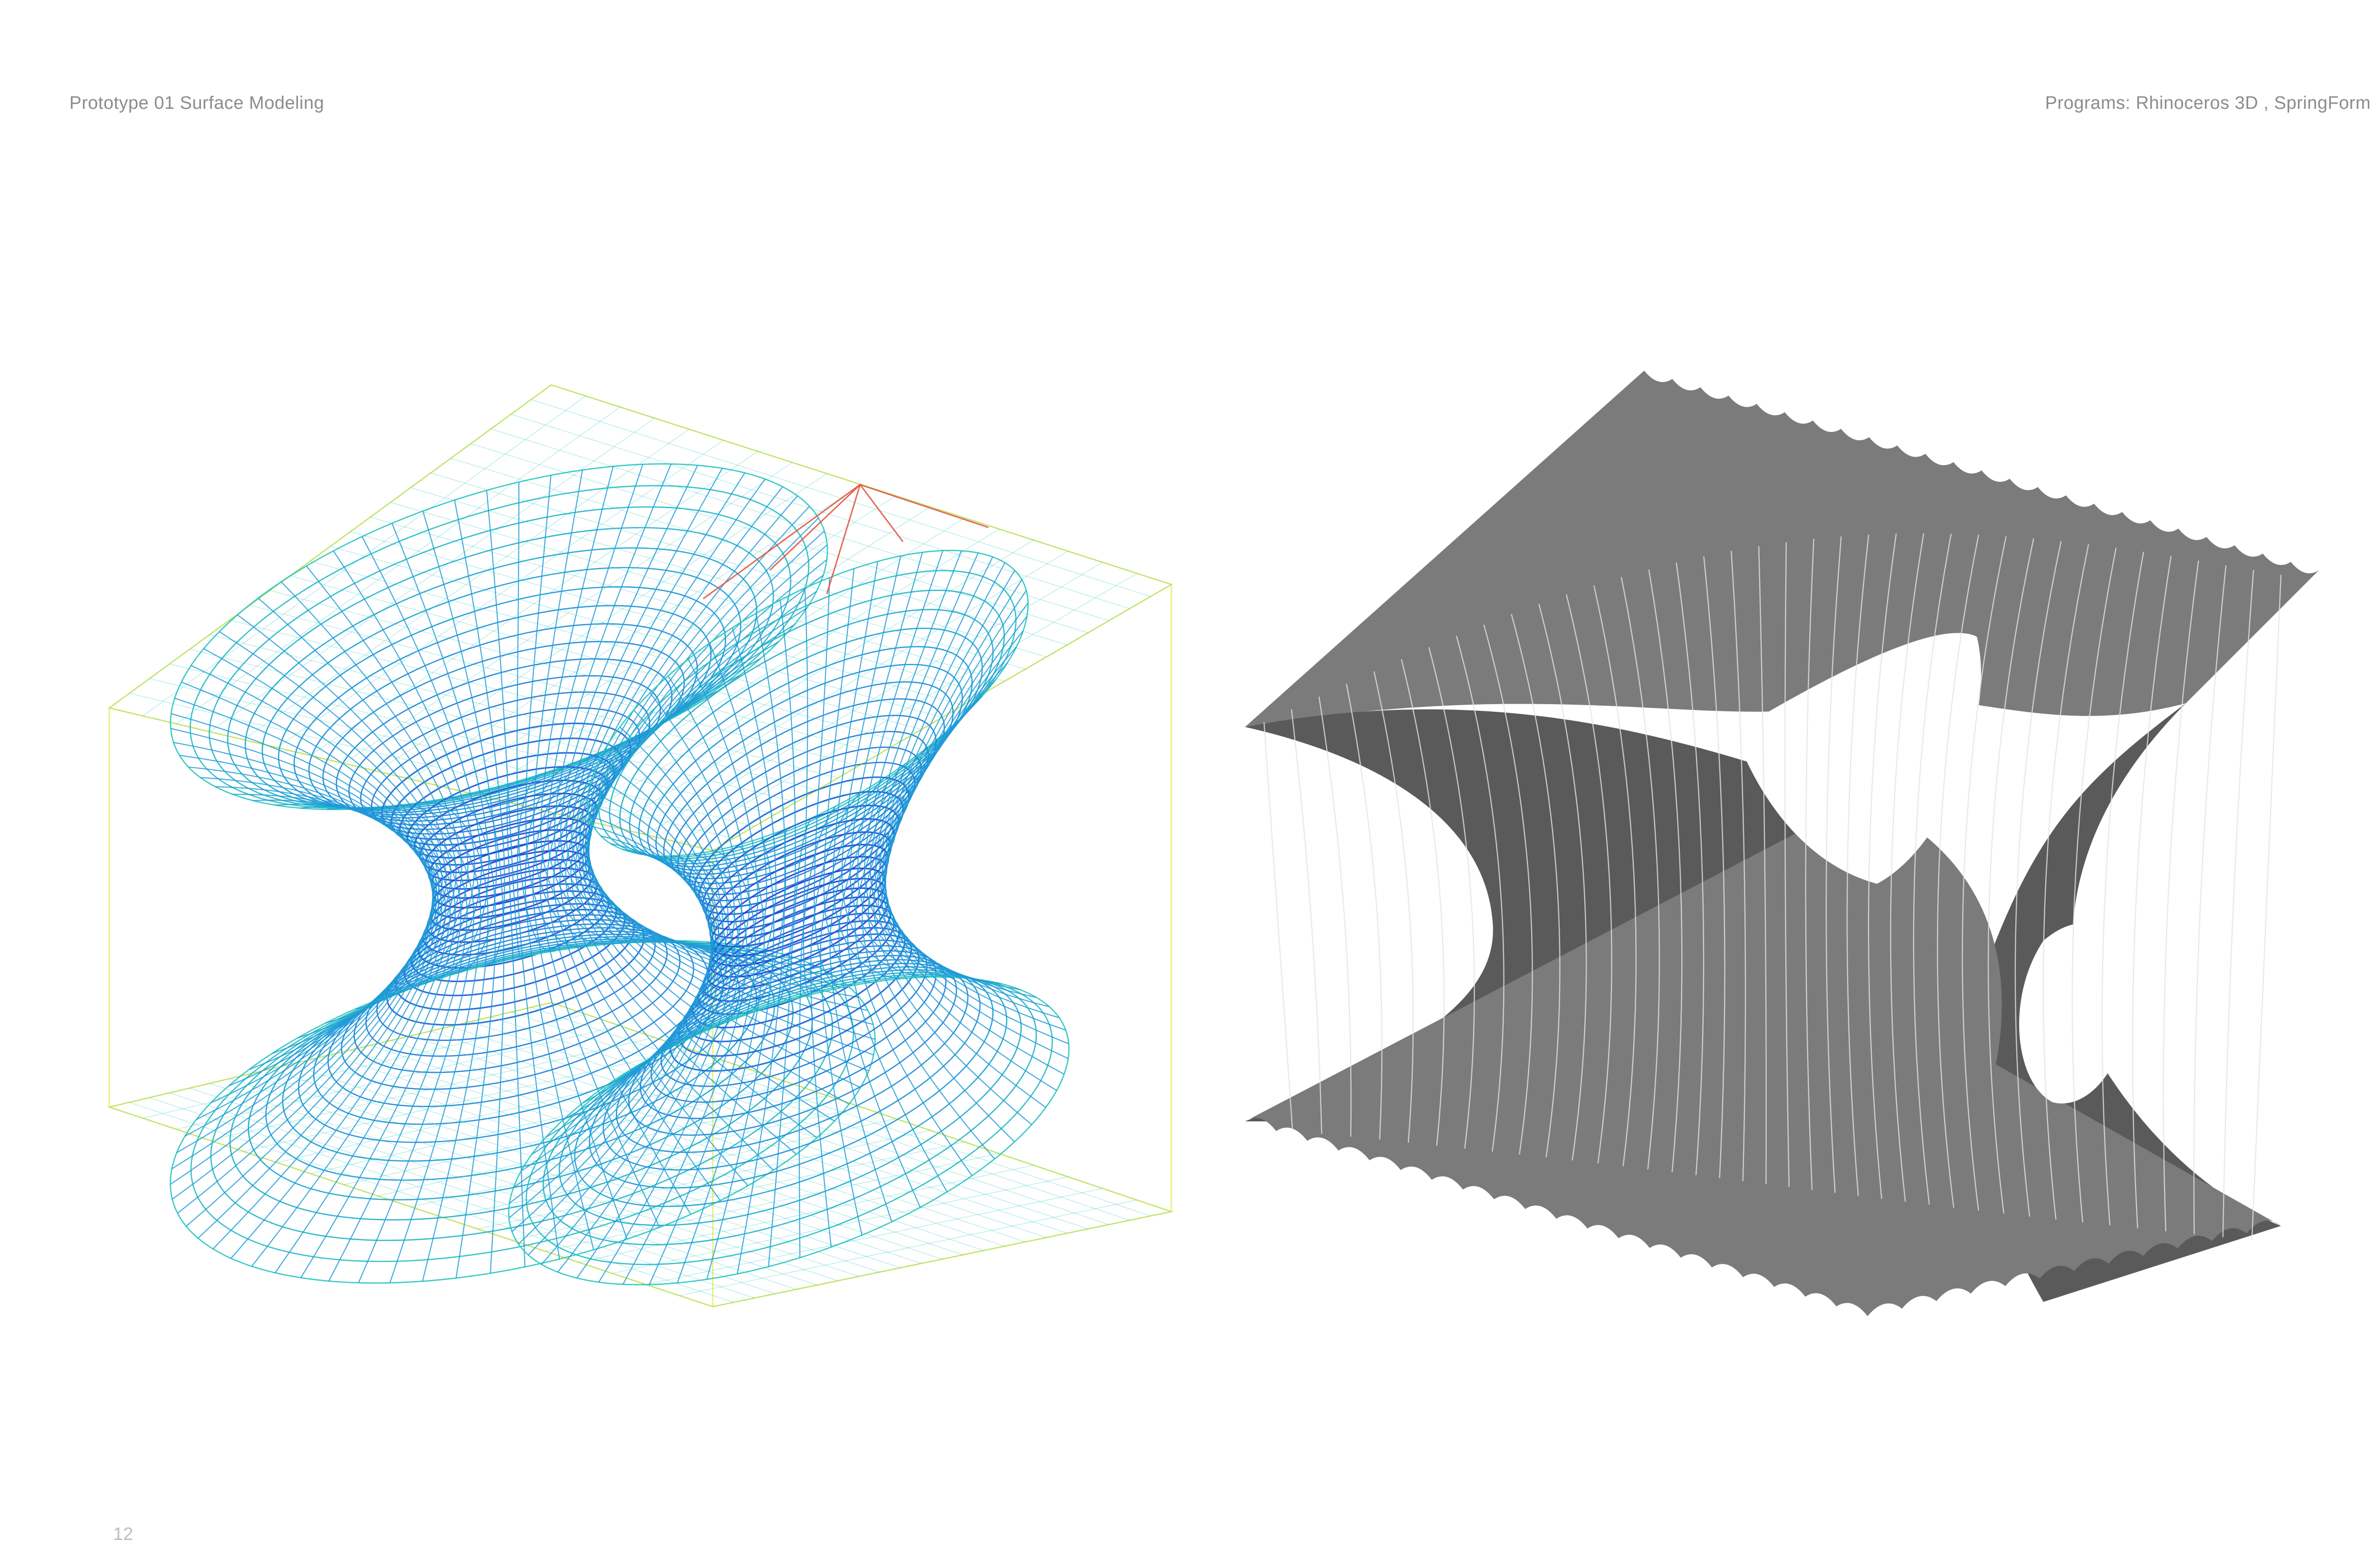  Describe the element at coordinates (640, 1155) in the screenshot. I see `mesh-bottom-face` at that location.